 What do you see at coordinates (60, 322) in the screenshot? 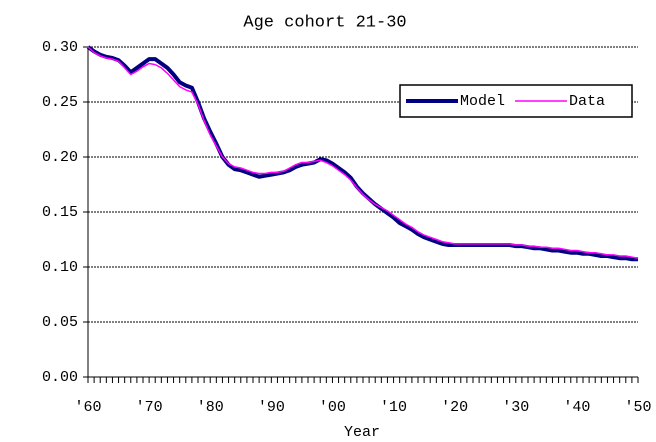
I see `y-tick-label: 0.05` at bounding box center [60, 322].